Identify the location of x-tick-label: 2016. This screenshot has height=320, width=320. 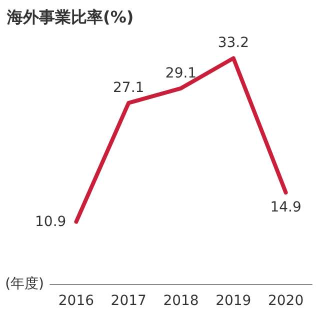
(76, 301).